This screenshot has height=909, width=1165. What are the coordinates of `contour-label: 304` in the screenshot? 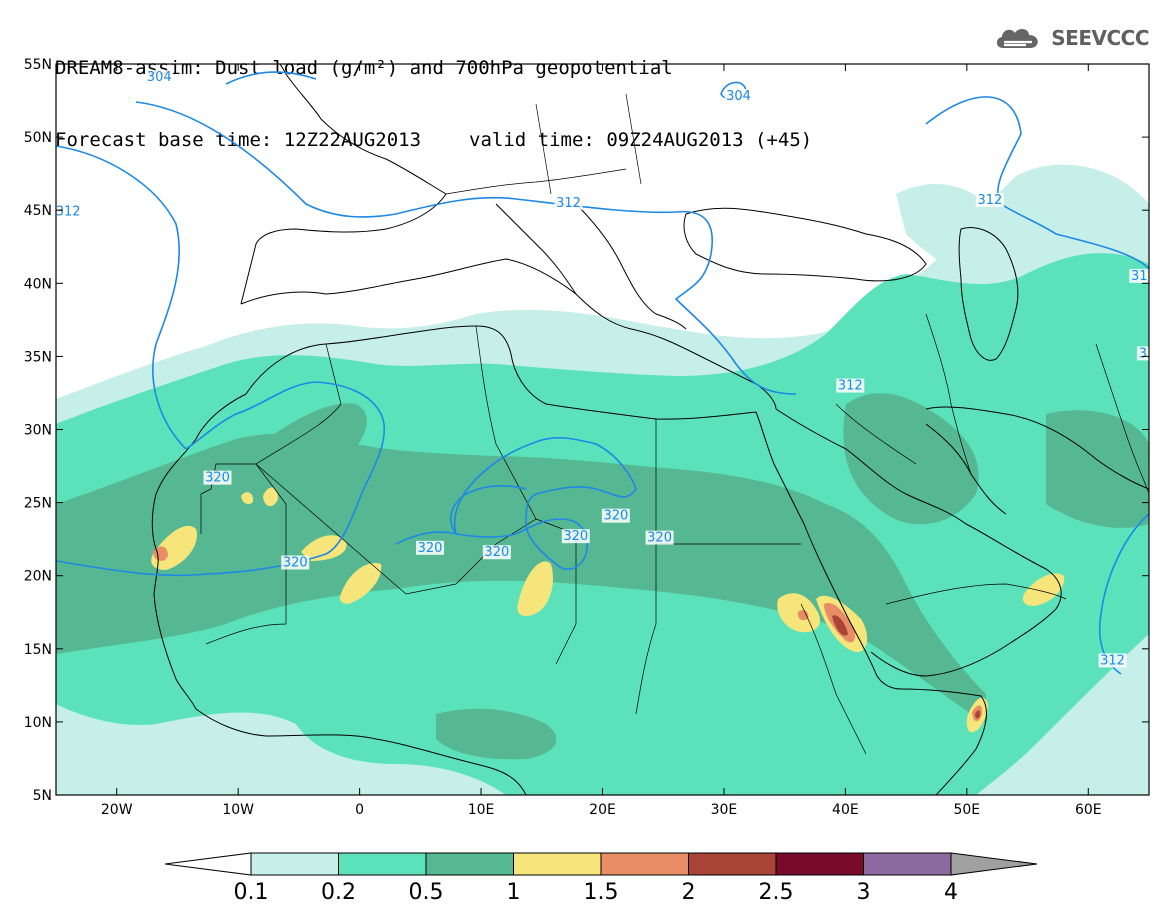 It's located at (159, 77).